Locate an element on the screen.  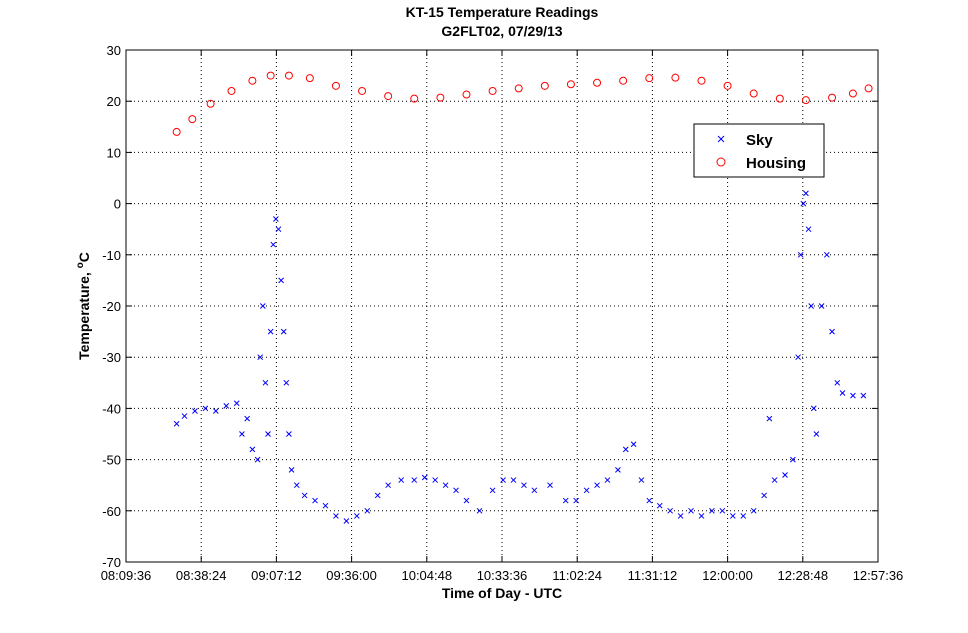
x-axis-label: Time of Day - UTC is located at coordinates (502, 593).